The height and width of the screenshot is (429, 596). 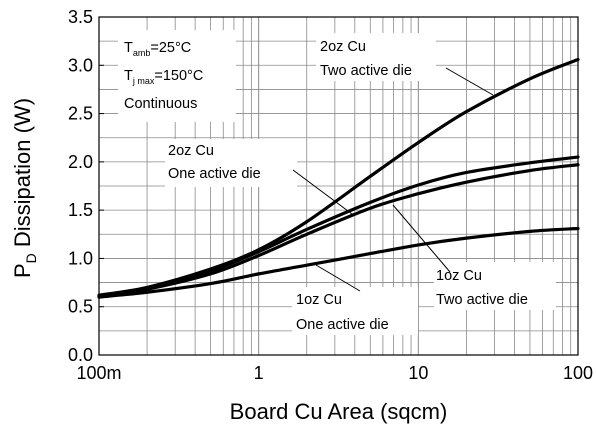 What do you see at coordinates (80, 258) in the screenshot?
I see `y-tick-label: 1.0` at bounding box center [80, 258].